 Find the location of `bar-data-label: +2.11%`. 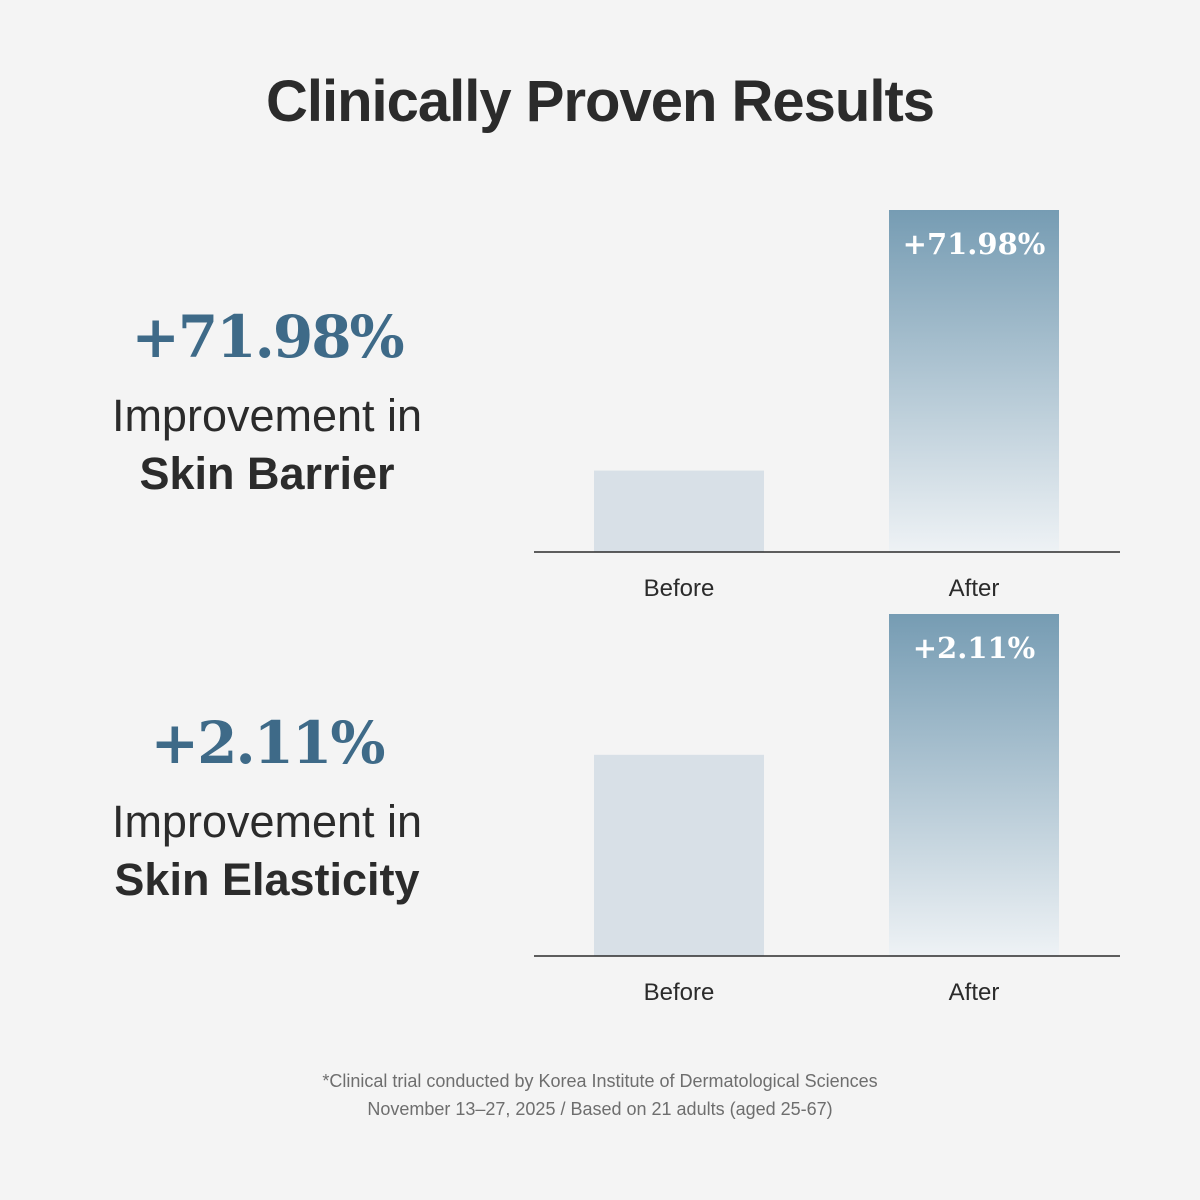

bar-data-label: +2.11% is located at coordinates (974, 648).